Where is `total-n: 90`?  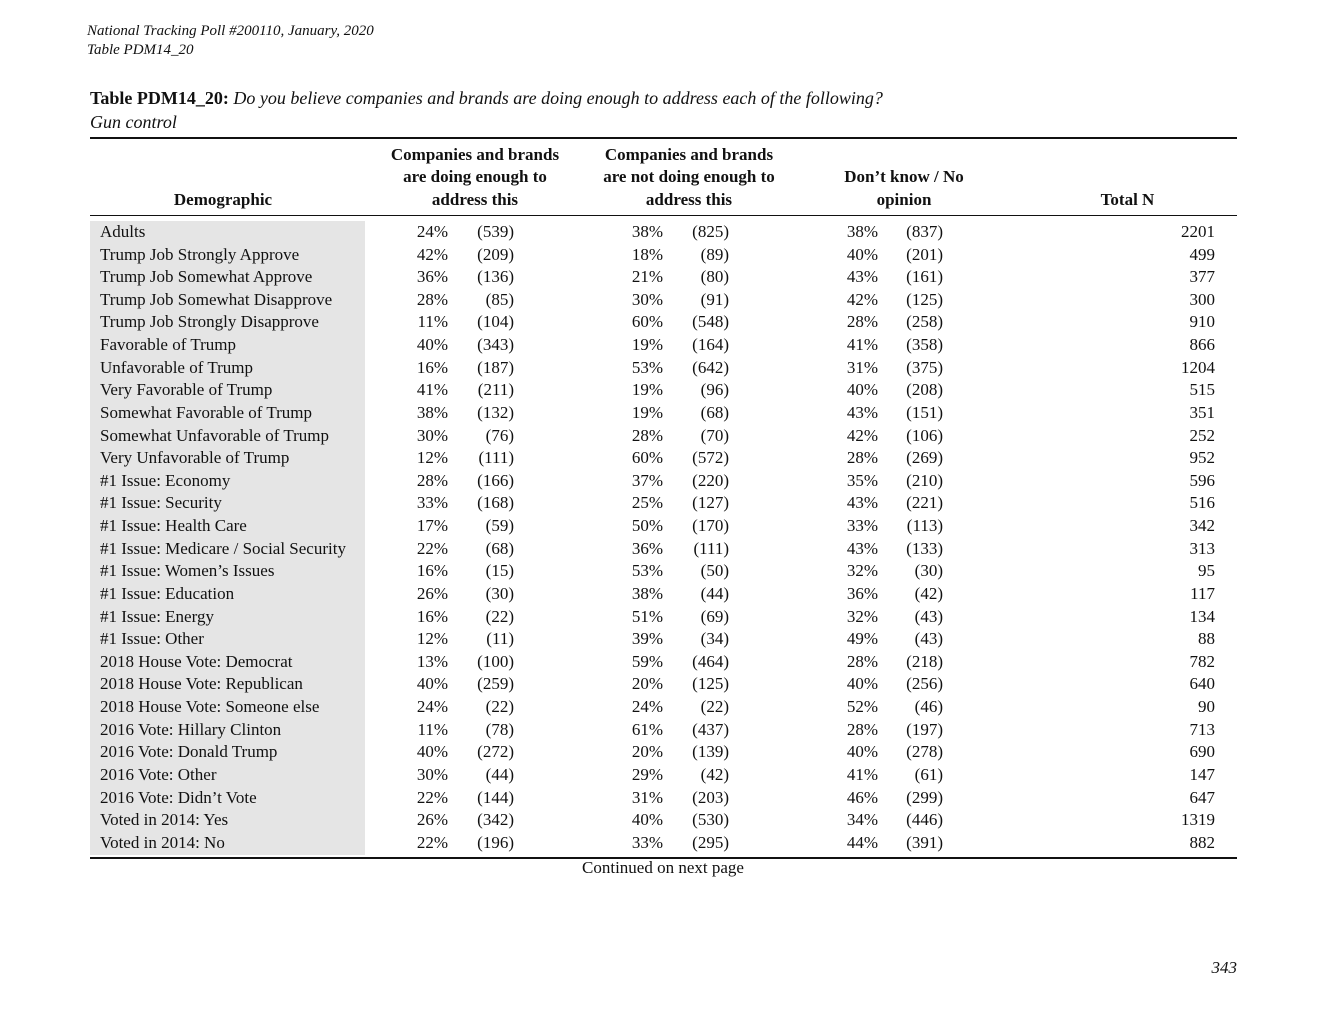 total-n: 90 is located at coordinates (1206, 707).